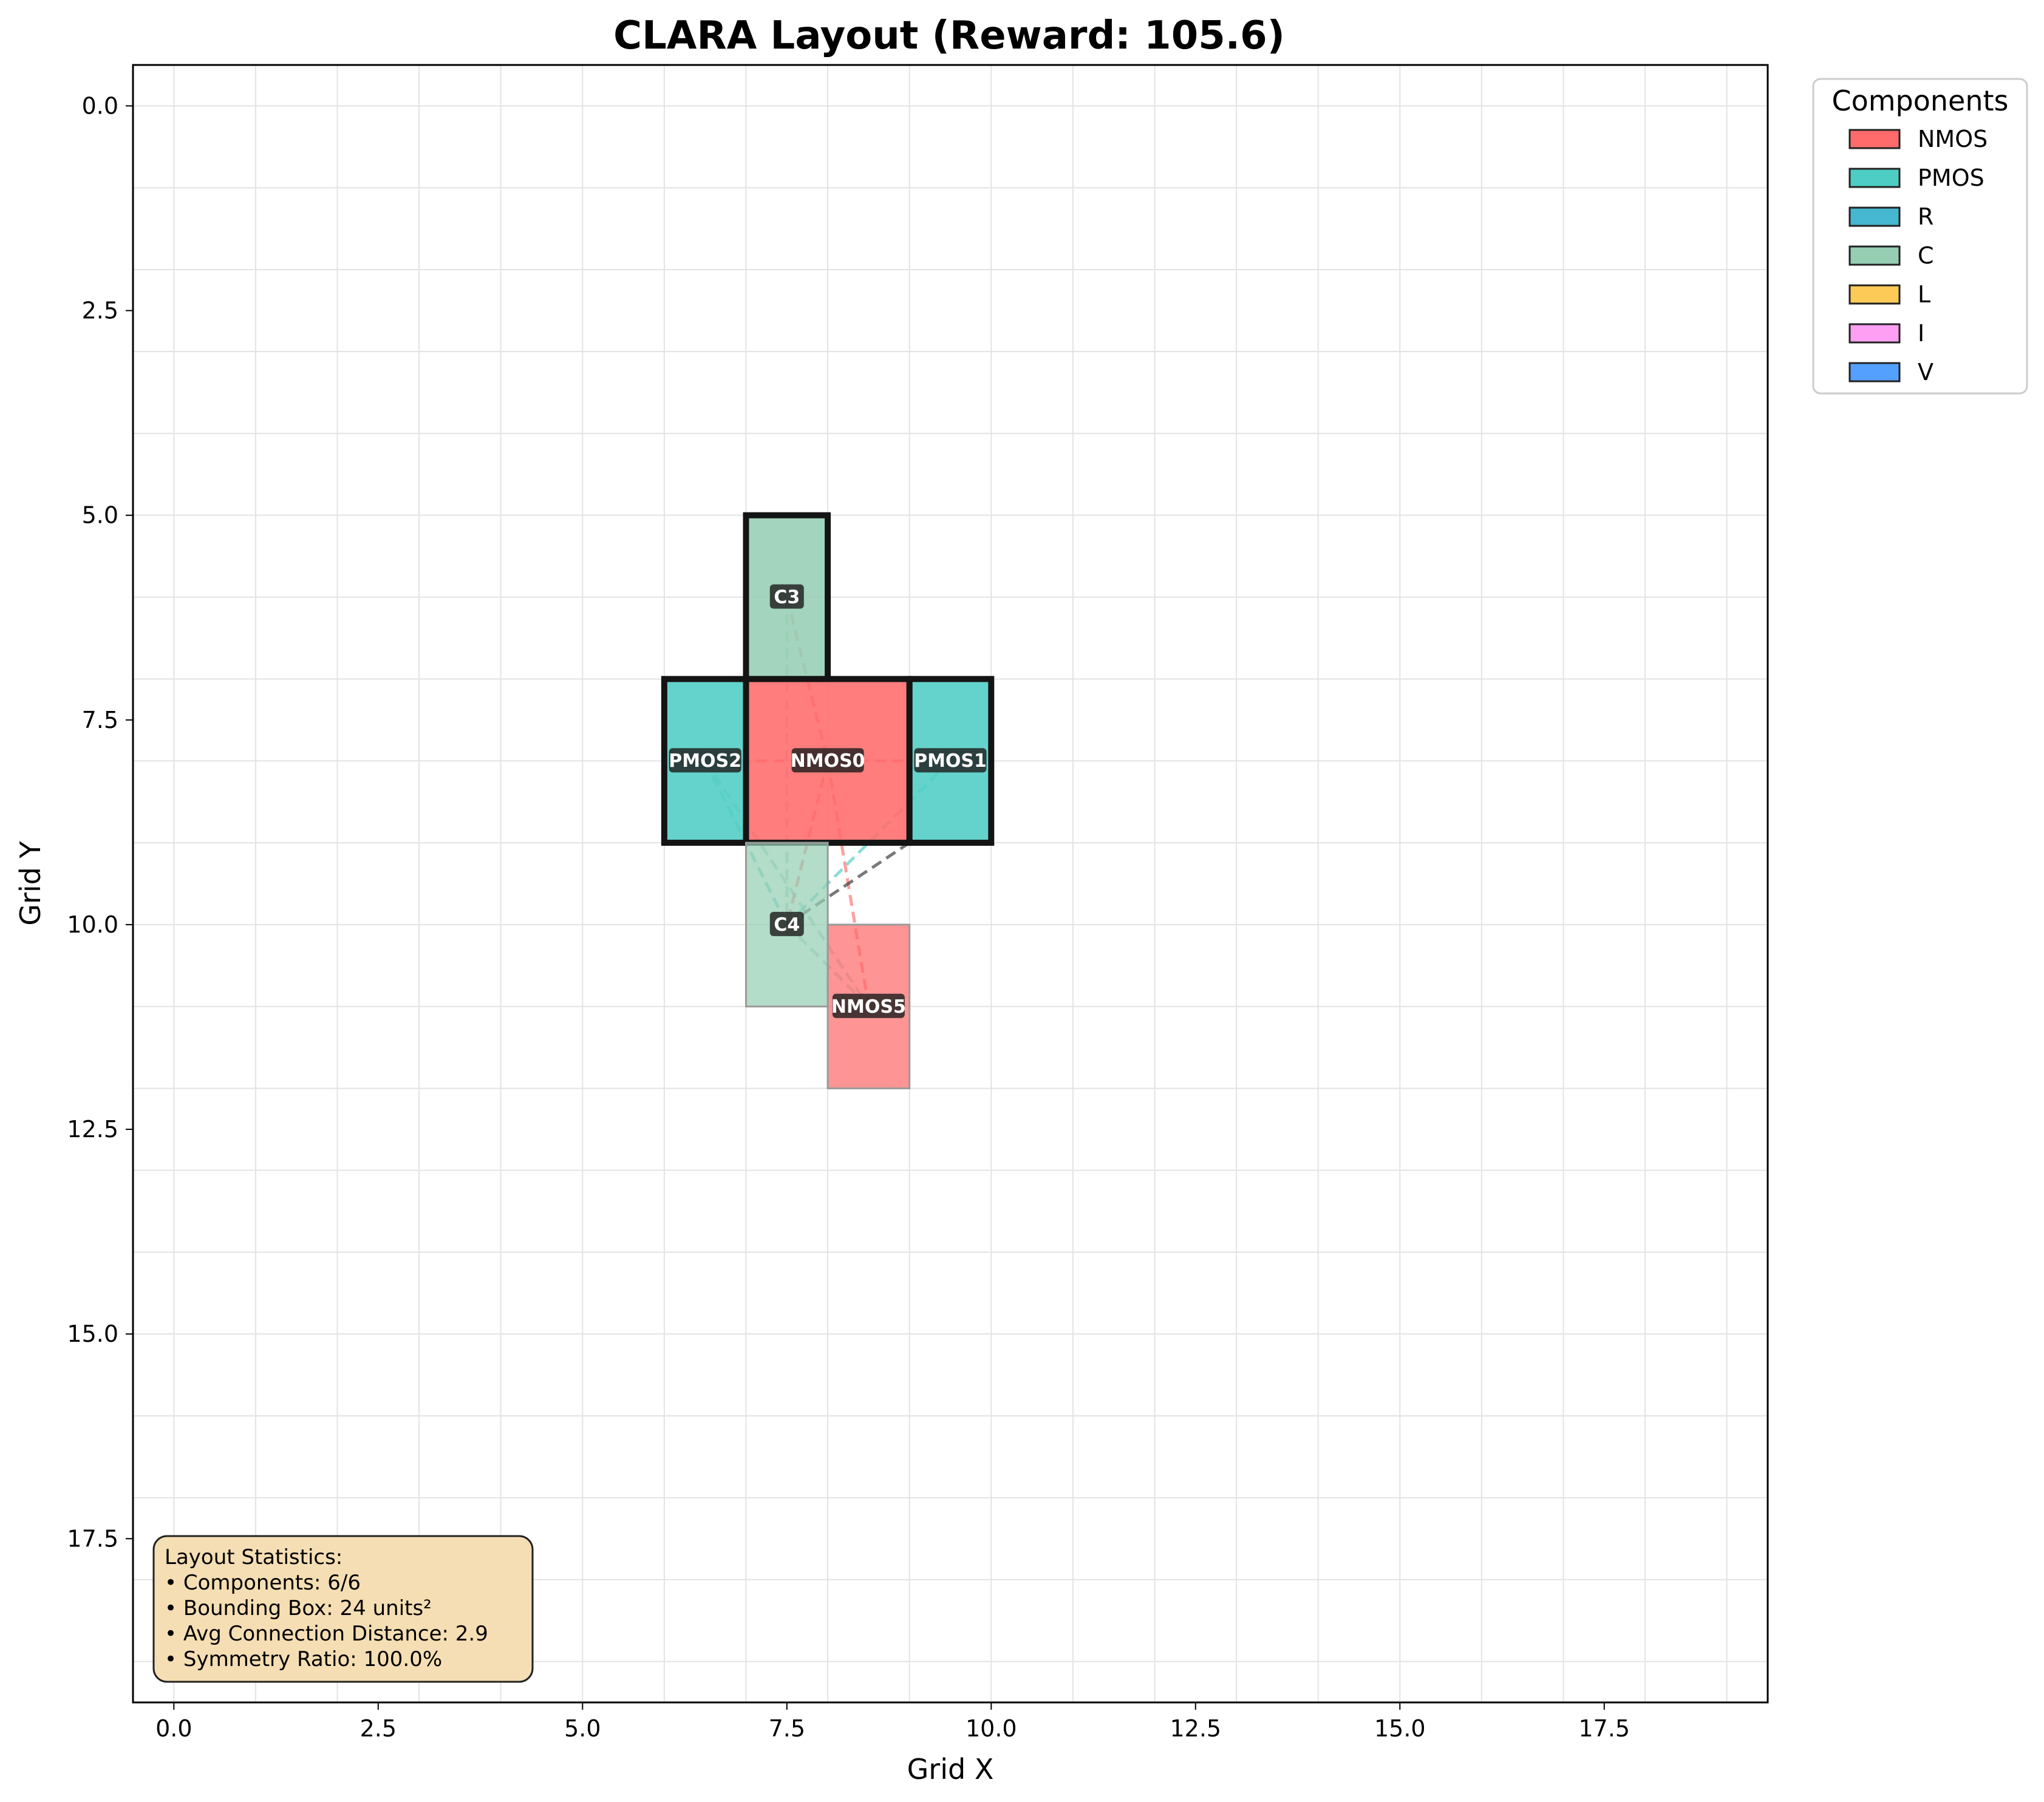 Image resolution: width=2044 pixels, height=1802 pixels. What do you see at coordinates (1925, 216) in the screenshot?
I see `legend-label-r: R` at bounding box center [1925, 216].